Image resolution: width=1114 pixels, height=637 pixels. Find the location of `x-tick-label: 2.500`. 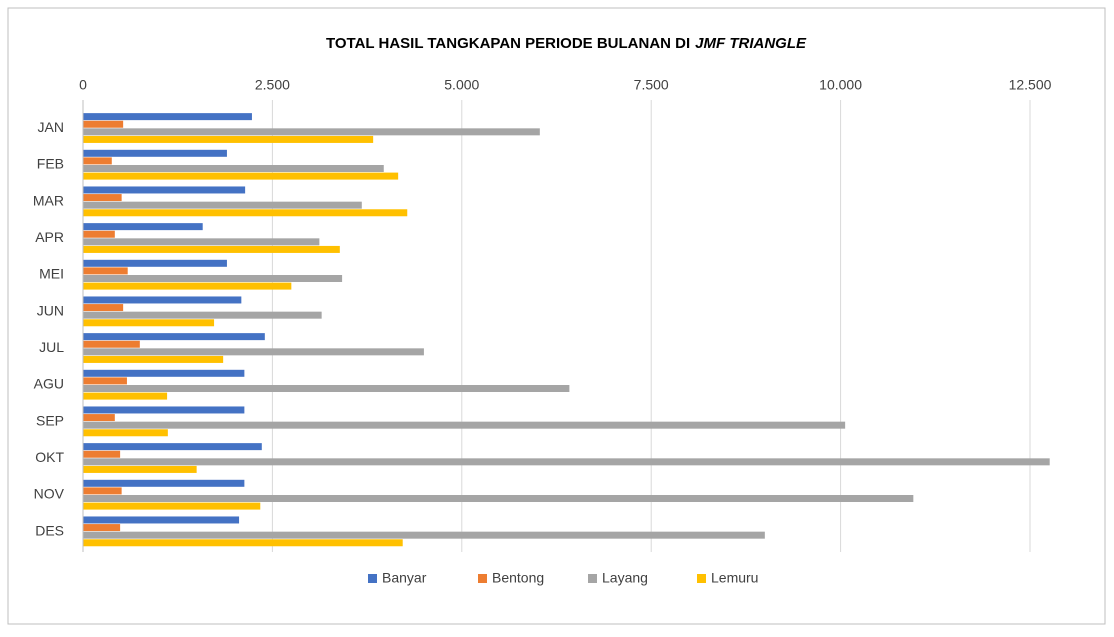

x-tick-label: 2.500 is located at coordinates (272, 85).